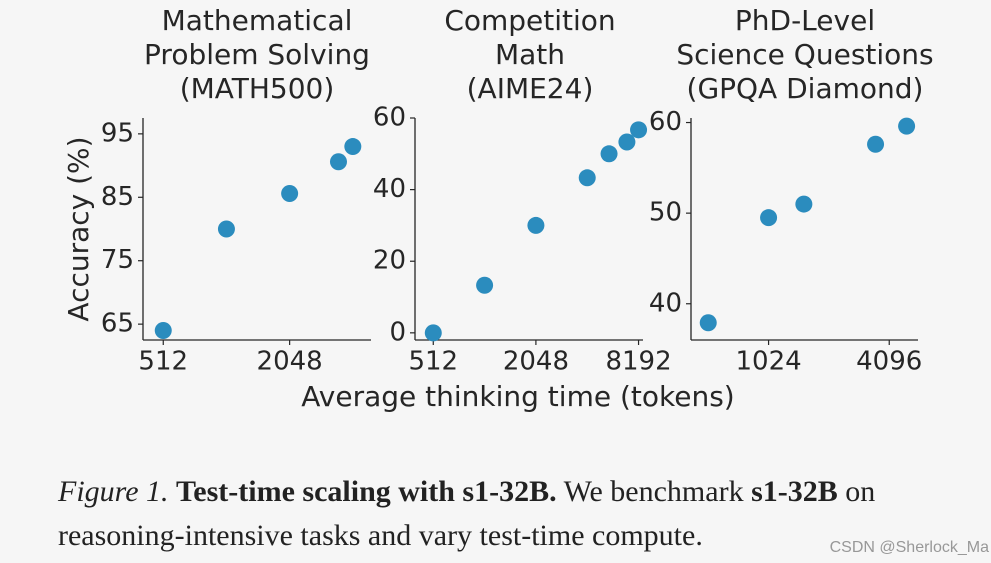 The height and width of the screenshot is (563, 991). I want to click on x-tick-label: 4096, so click(889, 362).